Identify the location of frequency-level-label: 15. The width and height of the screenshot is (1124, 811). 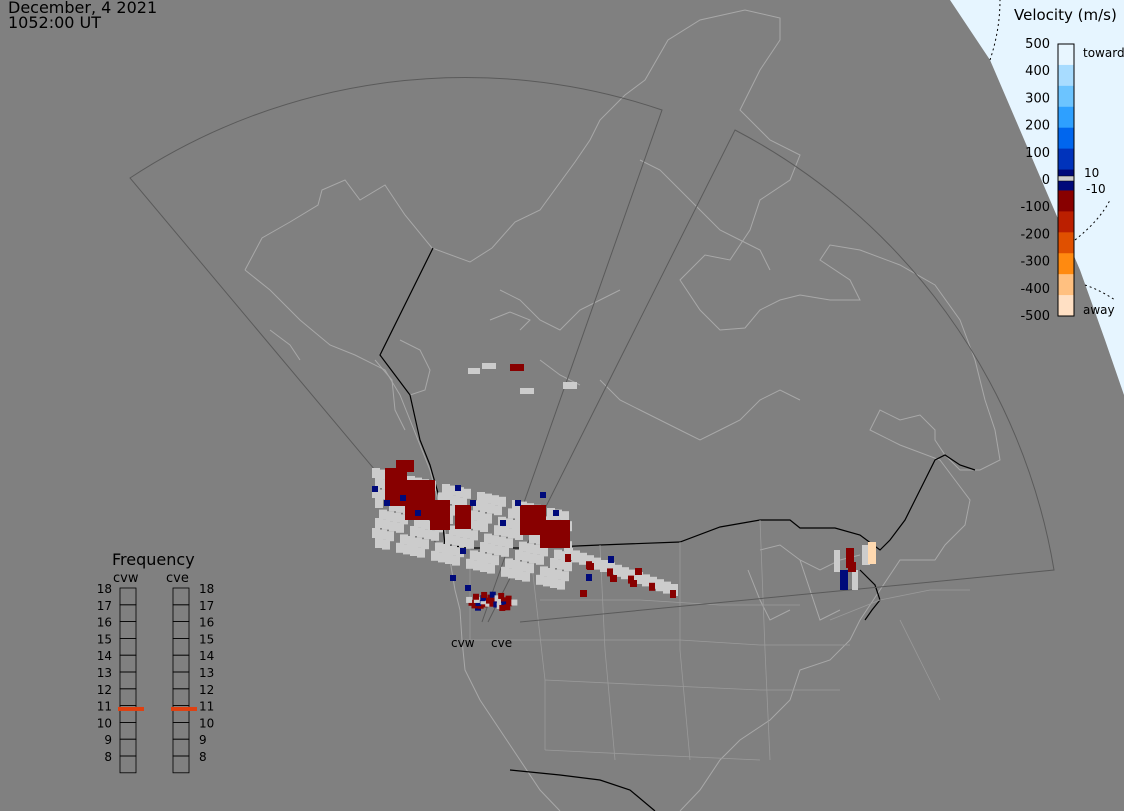
(206, 639).